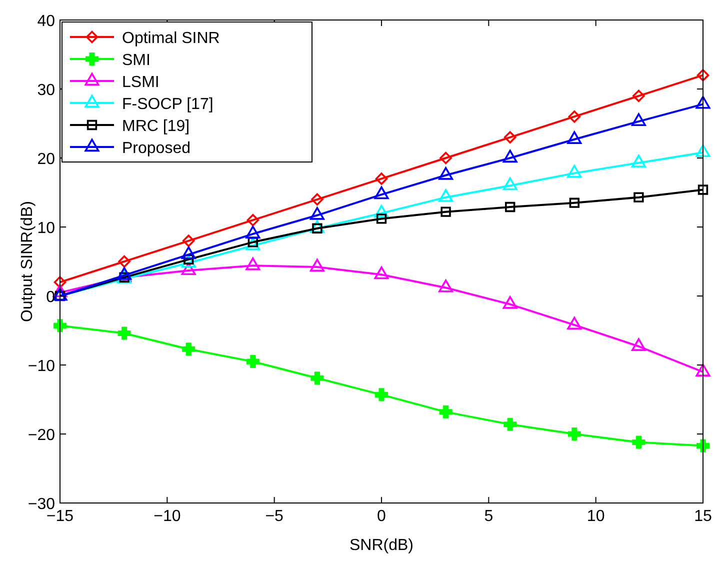 The height and width of the screenshot is (569, 726). What do you see at coordinates (156, 148) in the screenshot?
I see `legend-label: Proposed` at bounding box center [156, 148].